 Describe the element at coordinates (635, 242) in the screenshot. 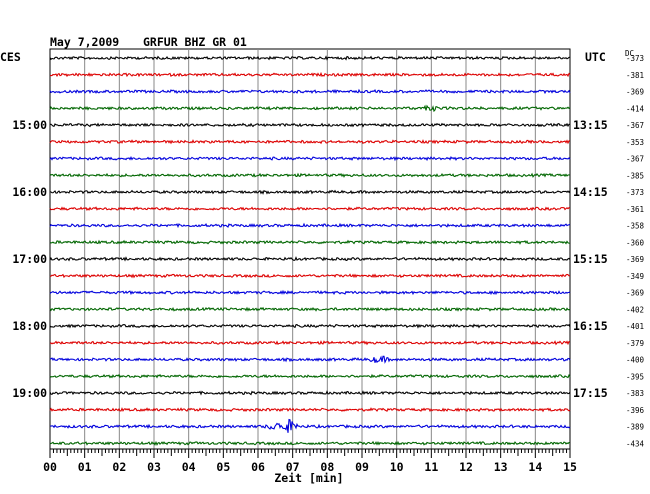

I see `dc-offset-label: -360` at that location.